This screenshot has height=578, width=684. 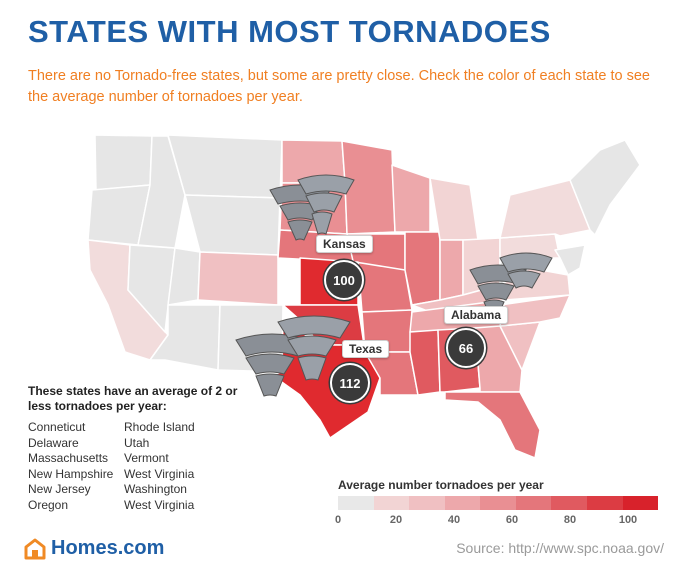 What do you see at coordinates (338, 520) in the screenshot?
I see `legend-tick: 0` at bounding box center [338, 520].